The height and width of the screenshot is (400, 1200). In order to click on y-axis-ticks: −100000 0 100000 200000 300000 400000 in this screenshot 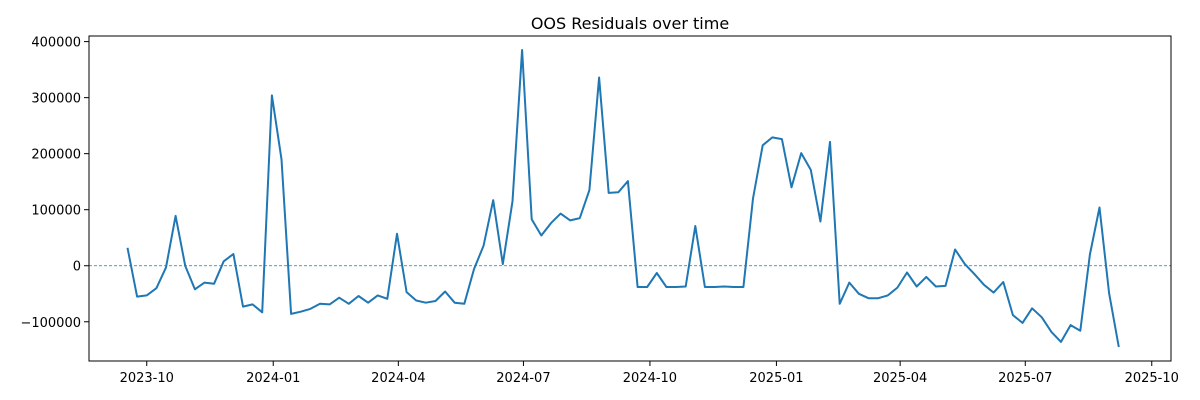, I will do `click(54, 183)`.